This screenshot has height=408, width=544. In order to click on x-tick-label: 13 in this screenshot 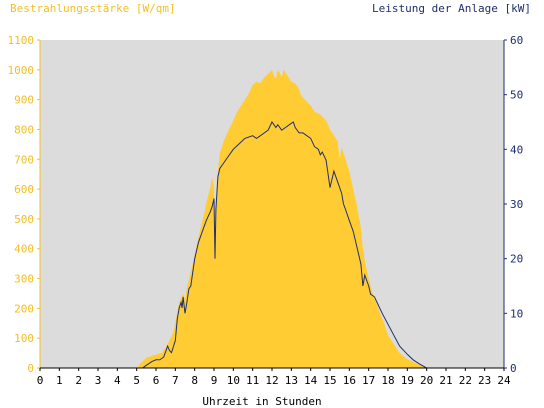, I will do `click(291, 380)`.